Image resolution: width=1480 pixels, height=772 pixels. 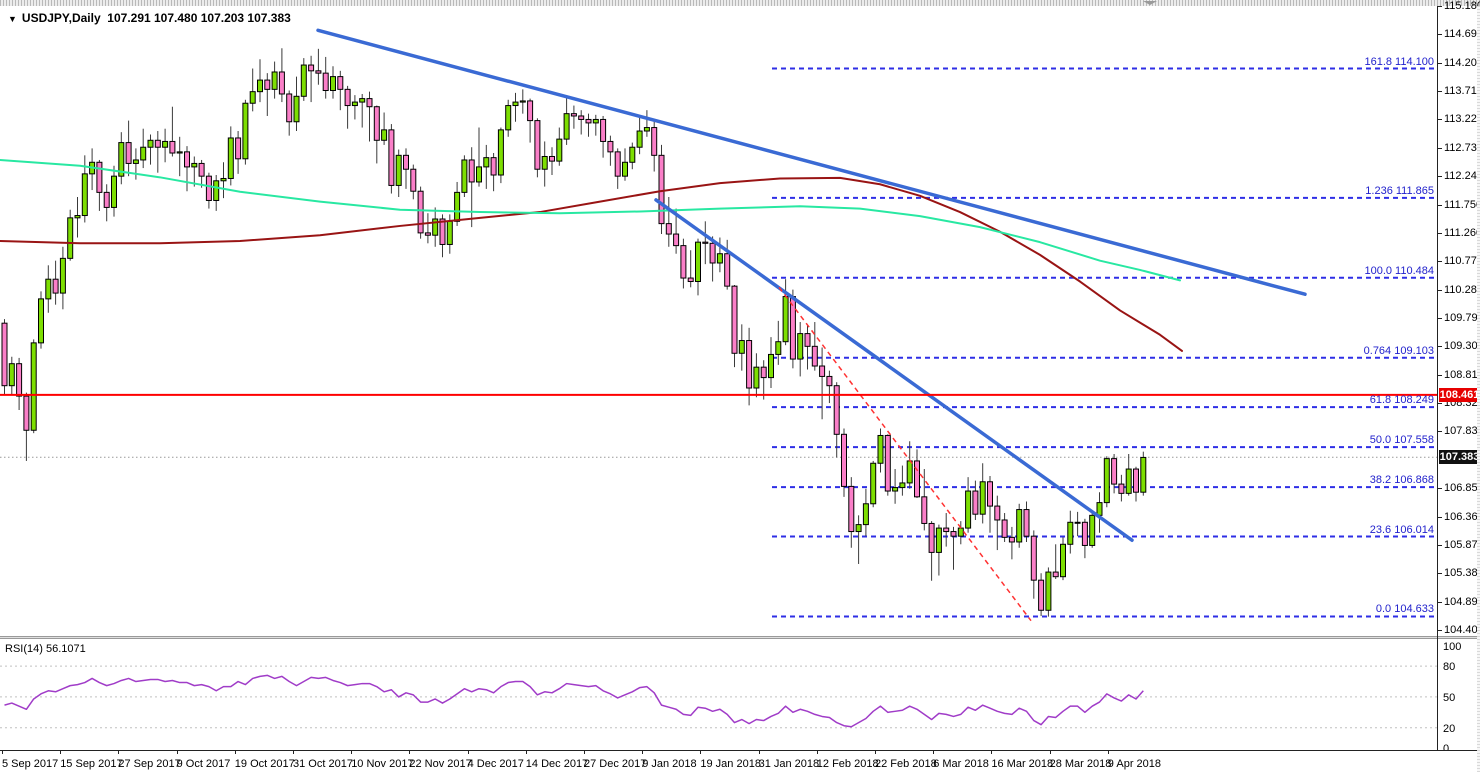 What do you see at coordinates (1080, 764) in the screenshot?
I see `date-label: 28 Mar 2018` at bounding box center [1080, 764].